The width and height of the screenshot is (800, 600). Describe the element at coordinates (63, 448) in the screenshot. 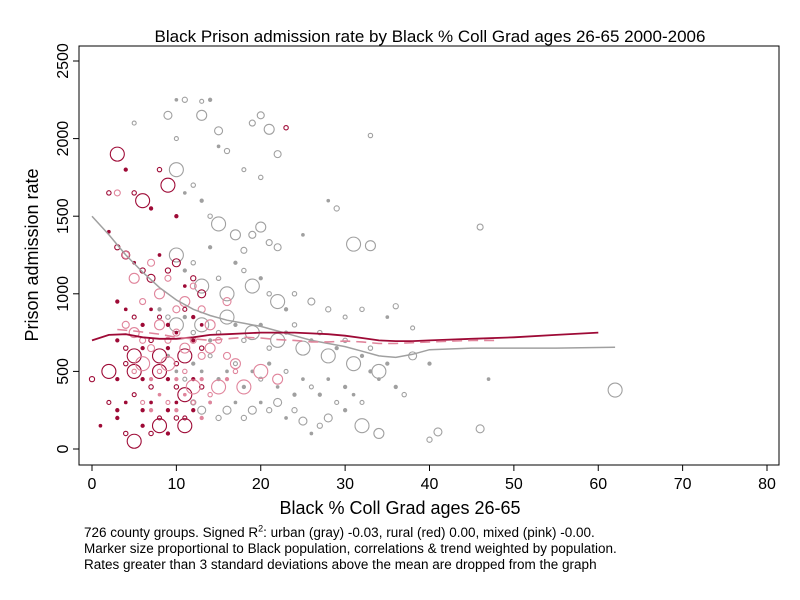

I see `y-tick-label: 0` at that location.